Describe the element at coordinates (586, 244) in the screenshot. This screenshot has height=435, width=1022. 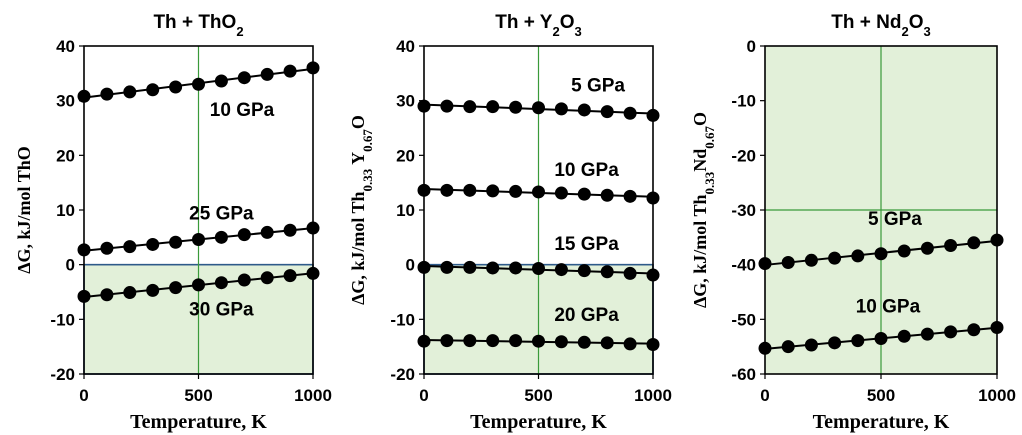
I see `series-annotation: 15 GPa` at that location.